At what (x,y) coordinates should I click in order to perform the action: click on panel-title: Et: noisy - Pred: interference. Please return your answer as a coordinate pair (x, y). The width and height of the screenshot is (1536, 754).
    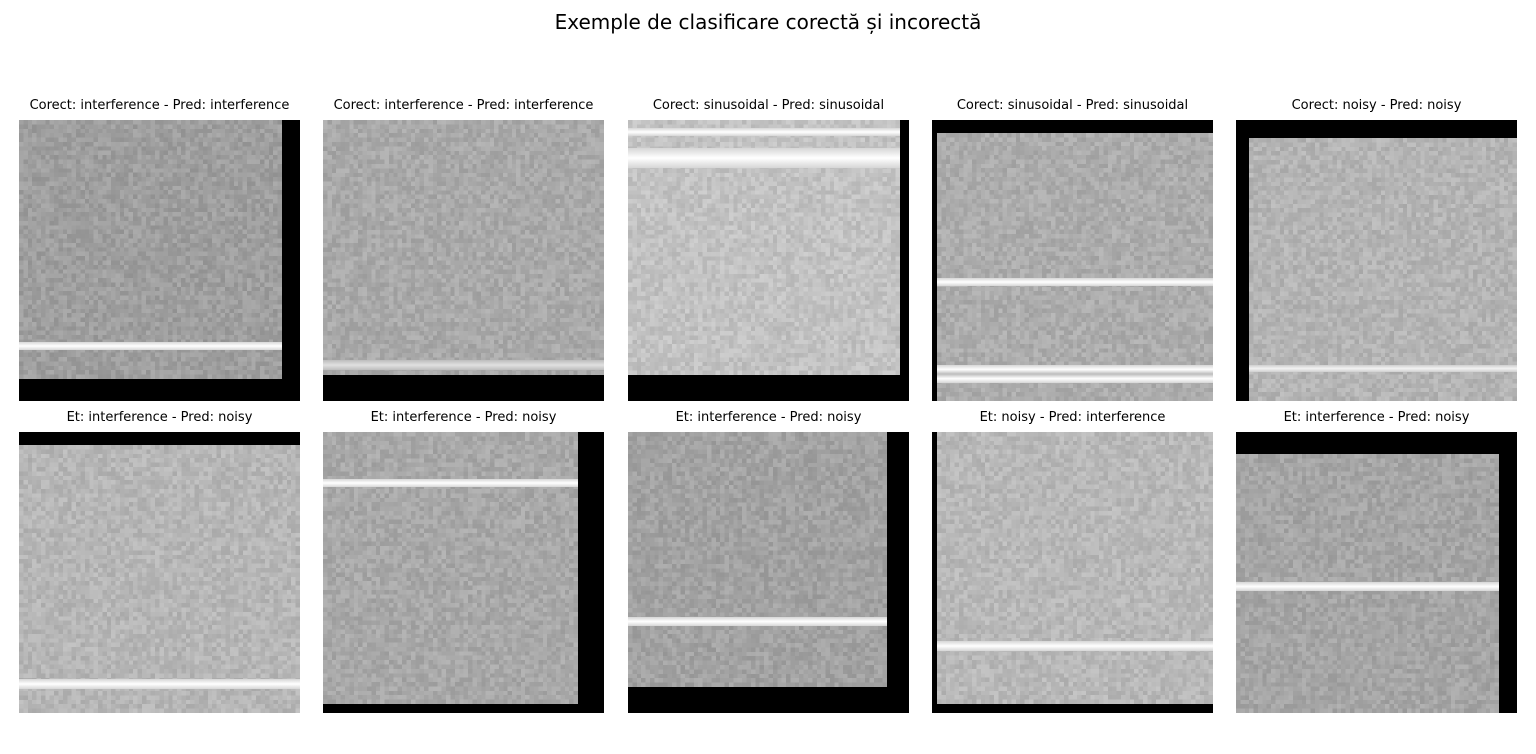
    Looking at the image, I should click on (1072, 417).